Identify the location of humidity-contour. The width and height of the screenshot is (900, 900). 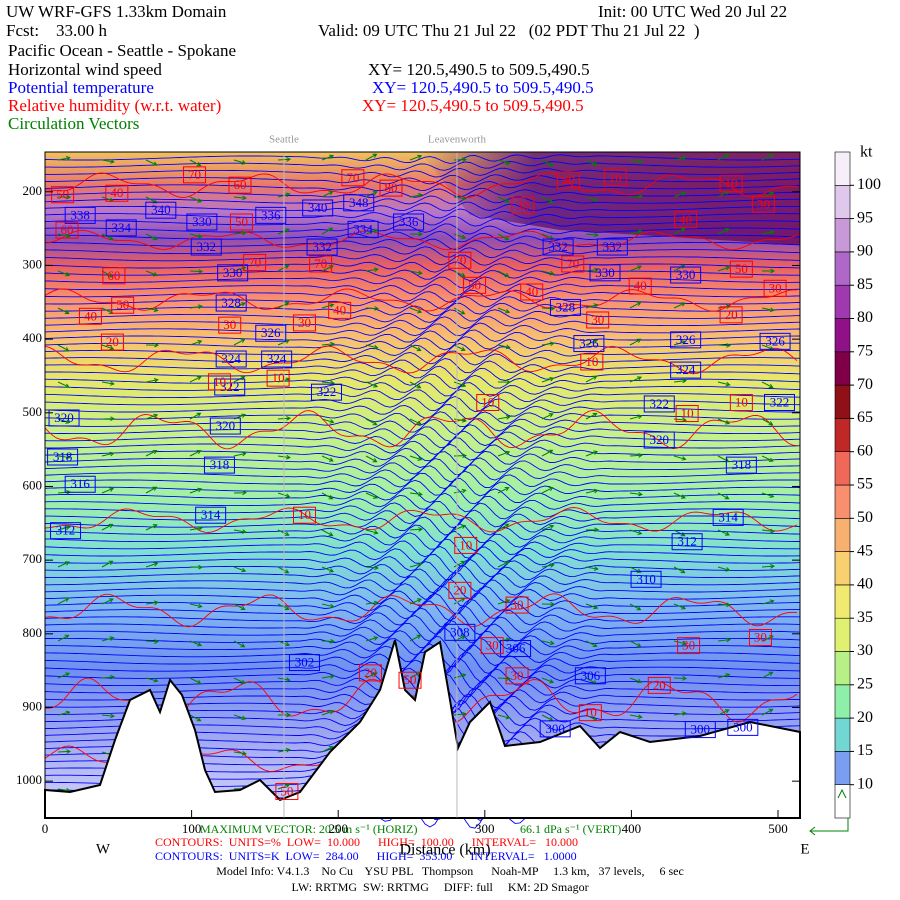
(421, 300).